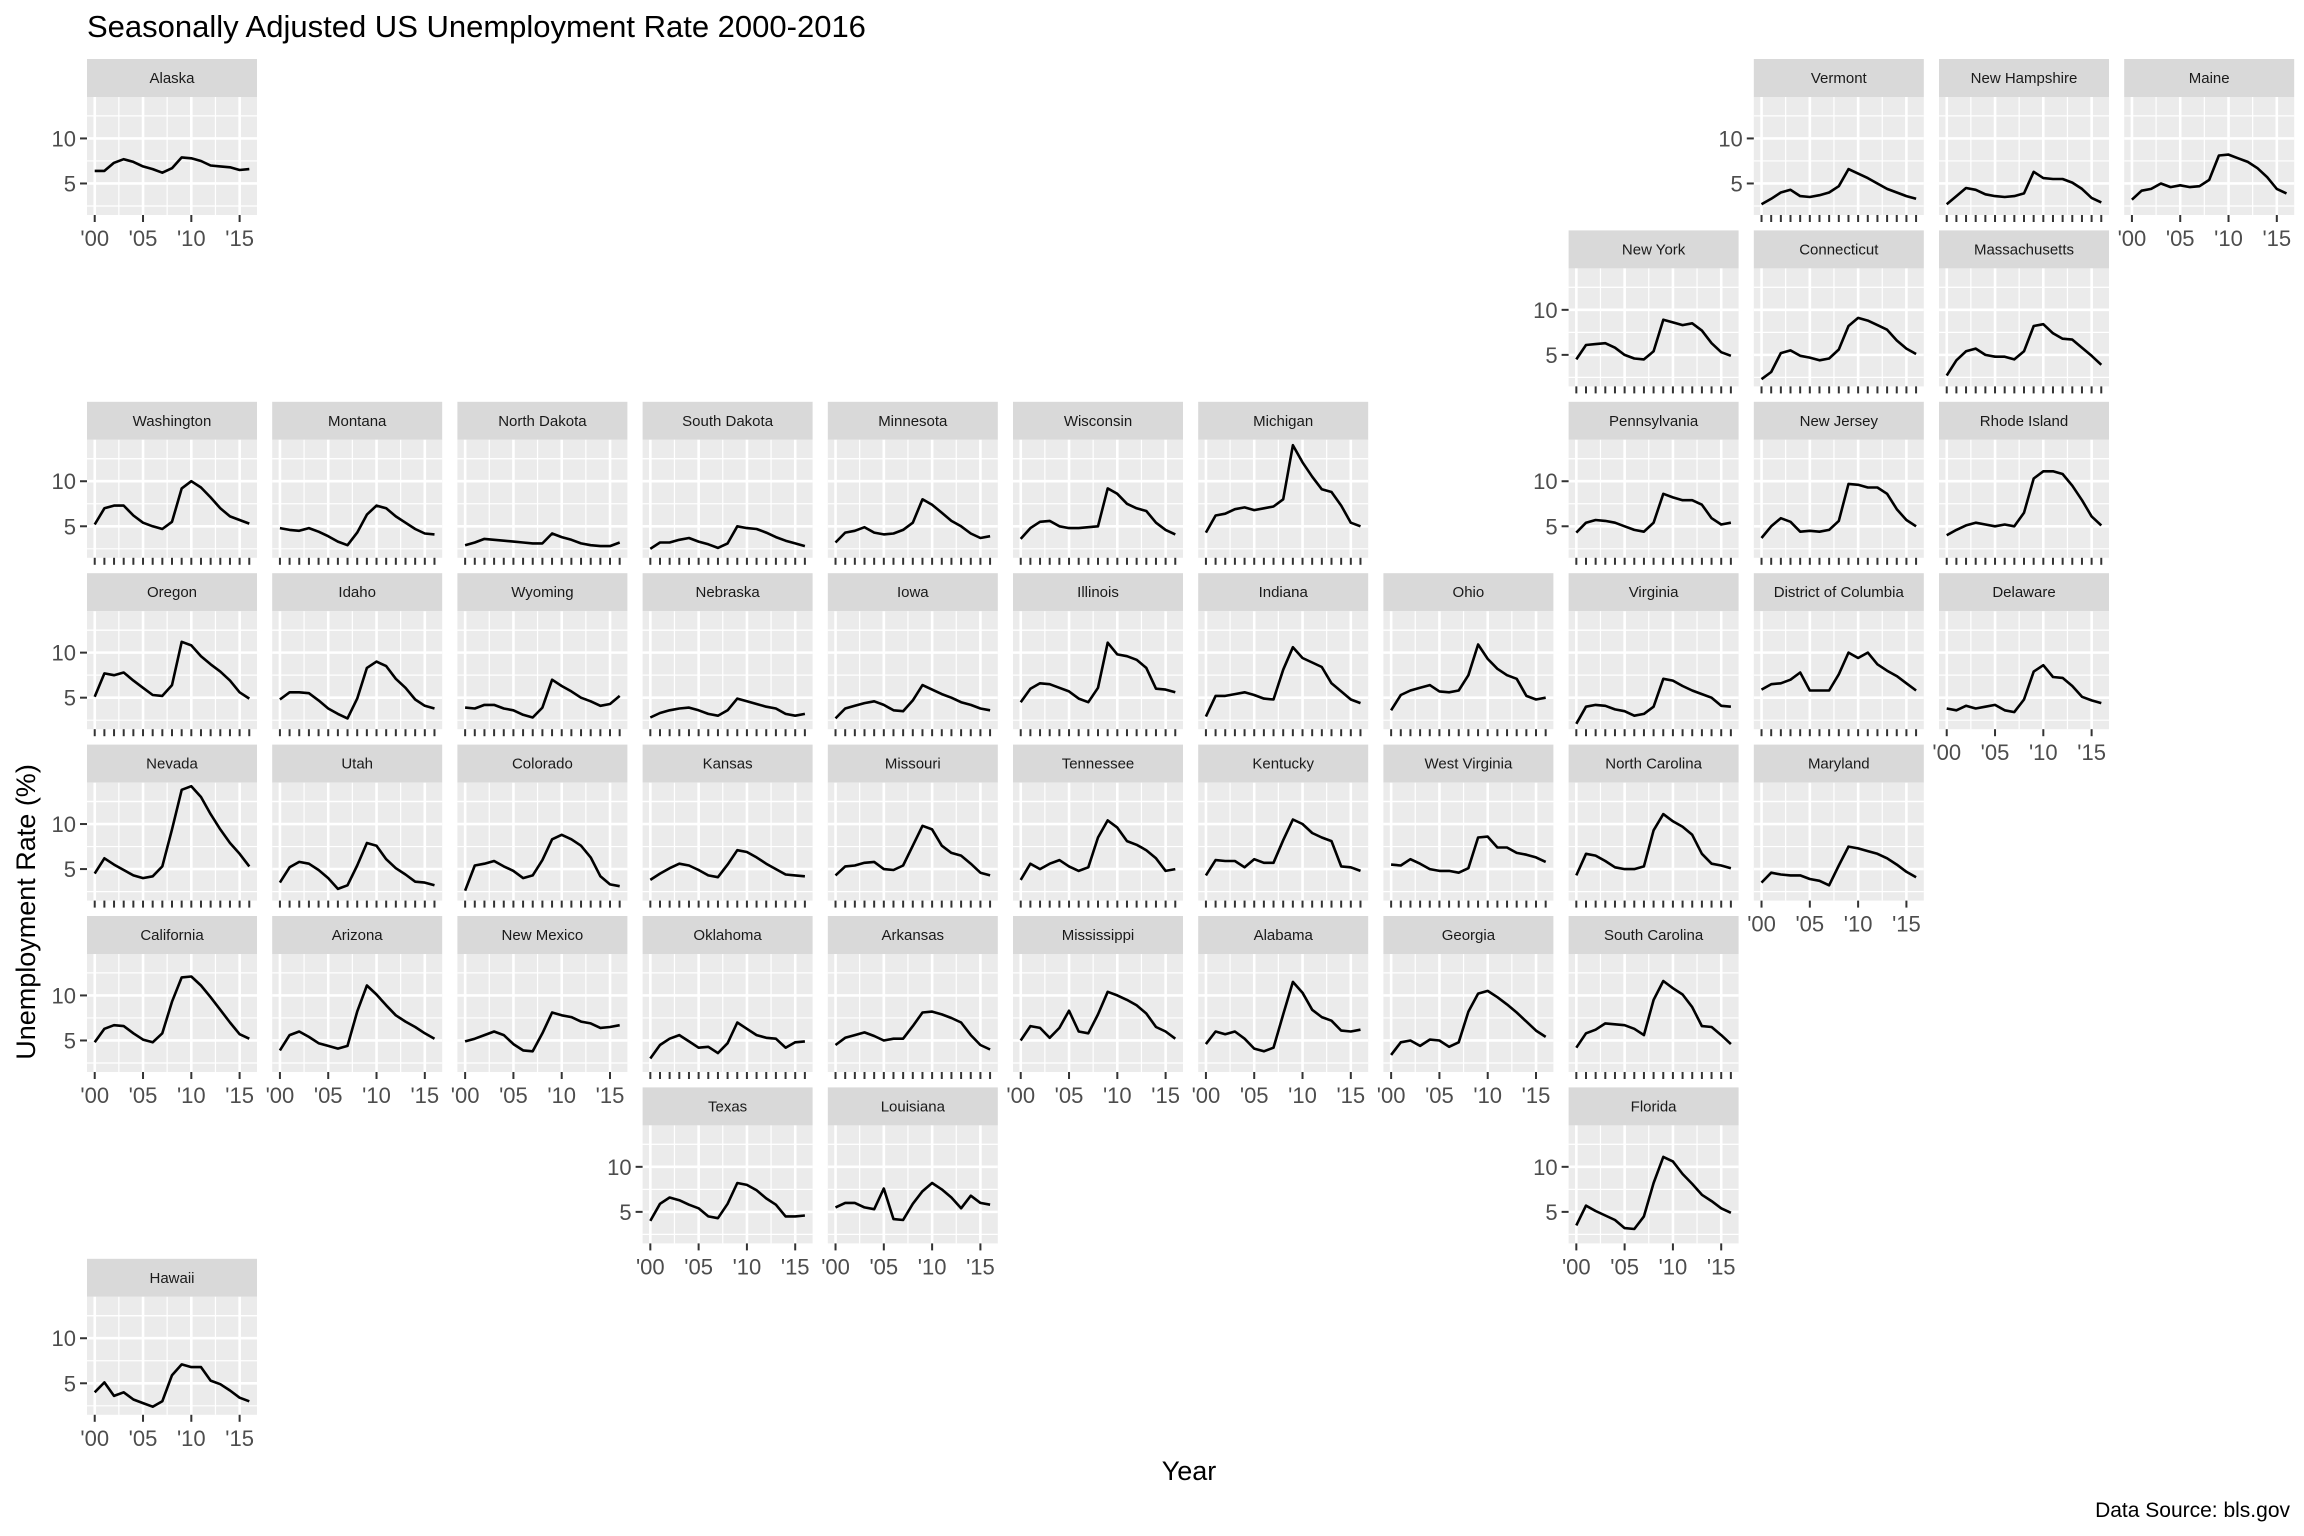 The width and height of the screenshot is (2304, 1536). I want to click on facet-panel: Rhode Island, so click(2024, 483).